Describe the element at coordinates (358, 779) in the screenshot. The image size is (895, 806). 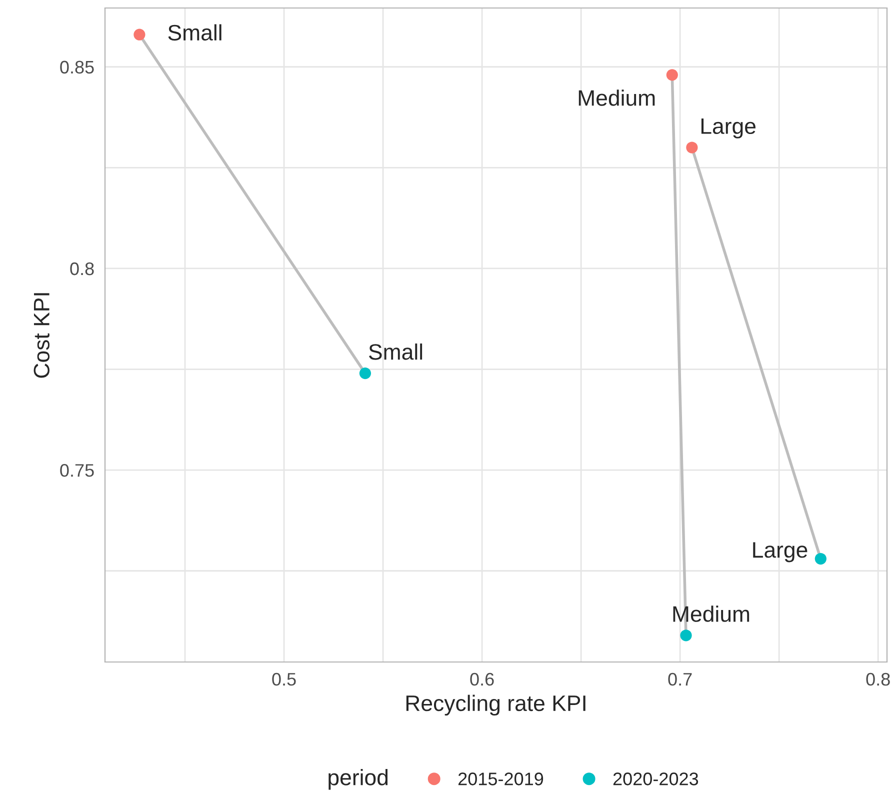
I see `legend-title: period` at that location.